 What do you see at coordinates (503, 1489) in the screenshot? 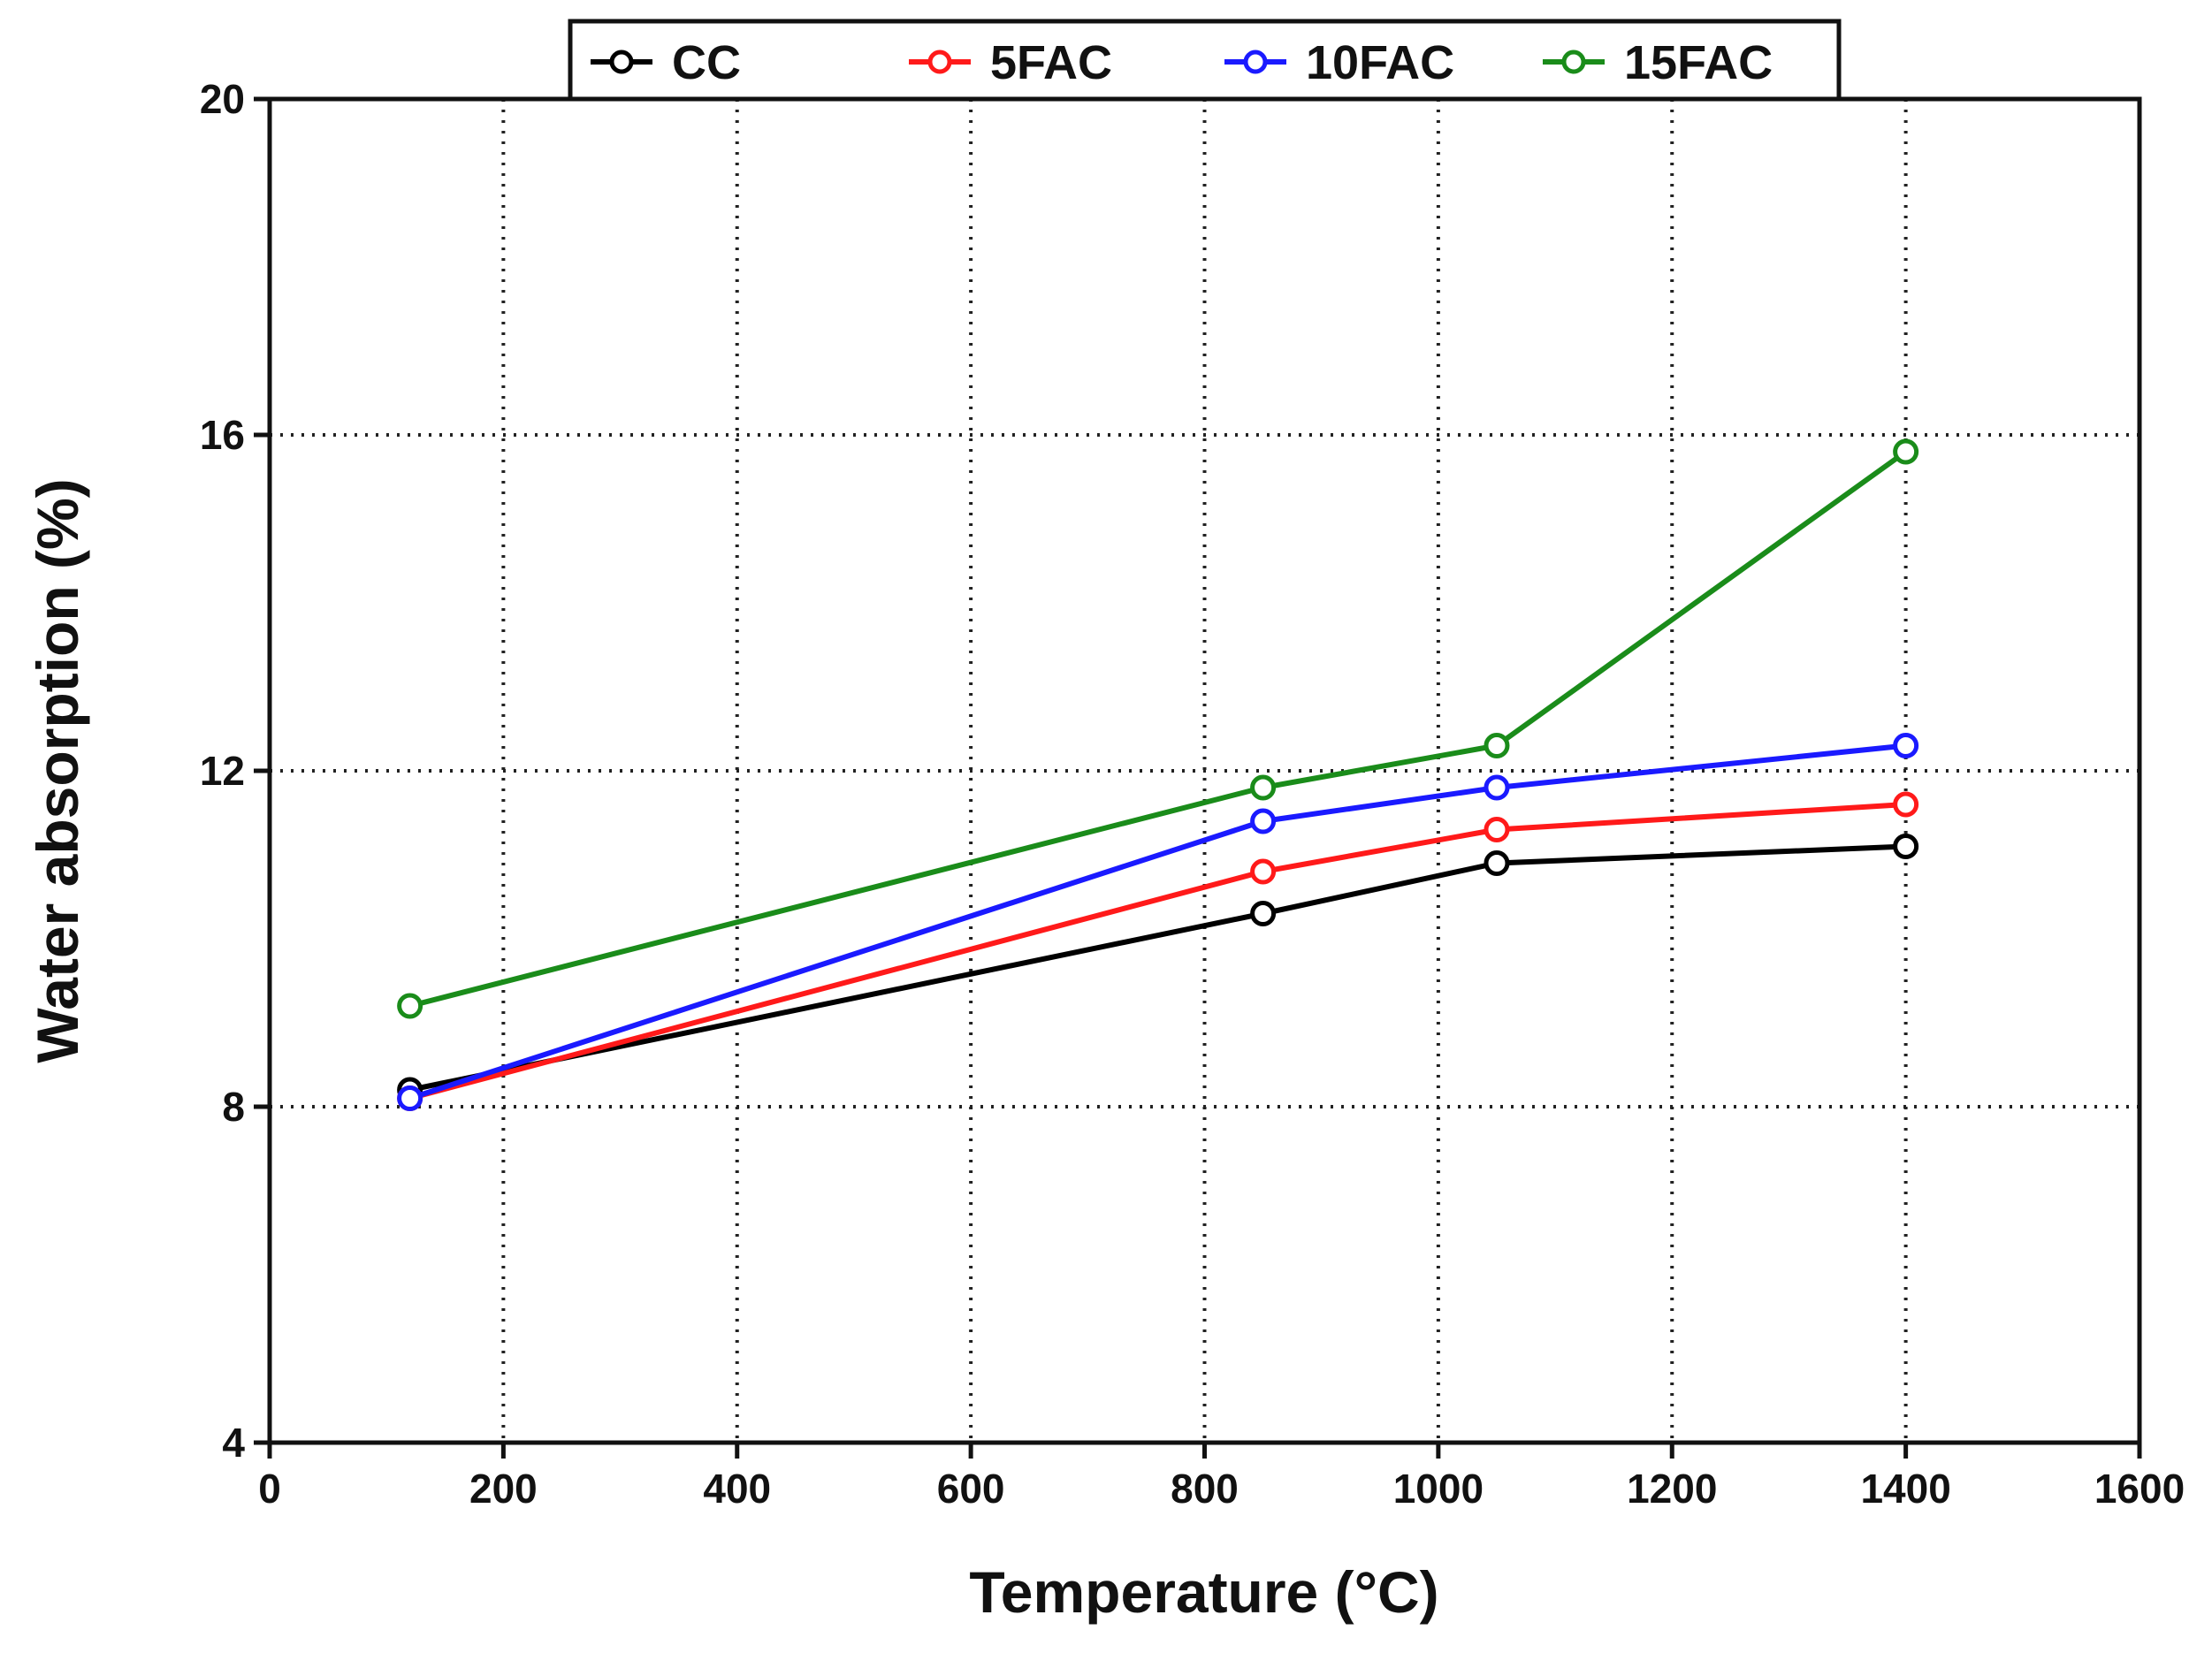
I see `x-tick-label: 200` at bounding box center [503, 1489].